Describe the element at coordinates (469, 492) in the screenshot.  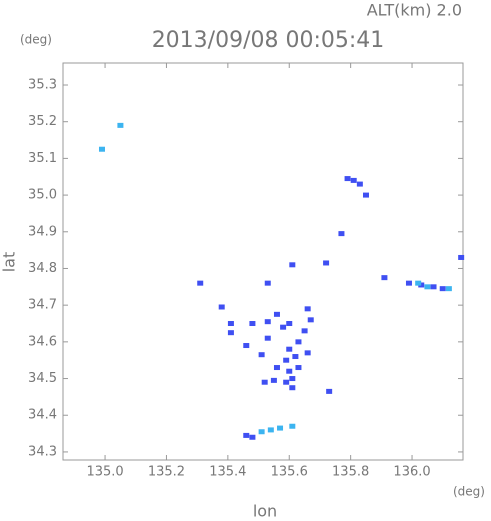
I see `x-unit: (deg)` at that location.